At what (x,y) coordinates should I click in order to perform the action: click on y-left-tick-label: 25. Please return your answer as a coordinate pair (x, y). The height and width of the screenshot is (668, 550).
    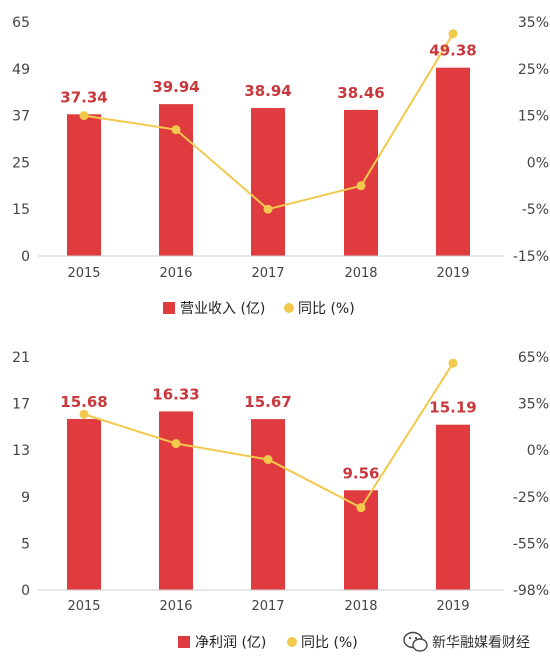
    Looking at the image, I should click on (21, 163).